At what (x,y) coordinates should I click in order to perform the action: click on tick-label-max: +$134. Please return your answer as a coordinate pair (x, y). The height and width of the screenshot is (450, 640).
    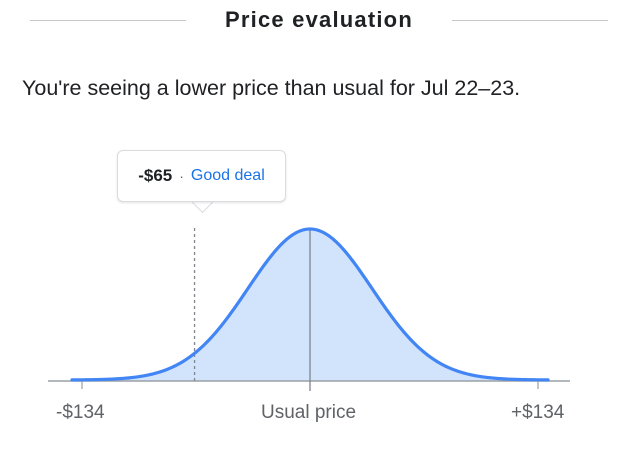
    Looking at the image, I should click on (538, 412).